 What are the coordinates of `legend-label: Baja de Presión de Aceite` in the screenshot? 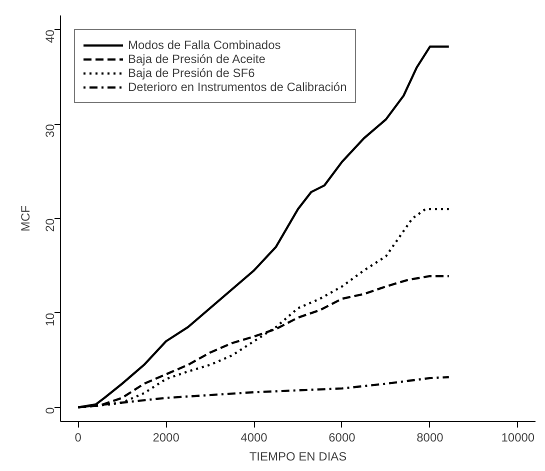 It's located at (197, 59).